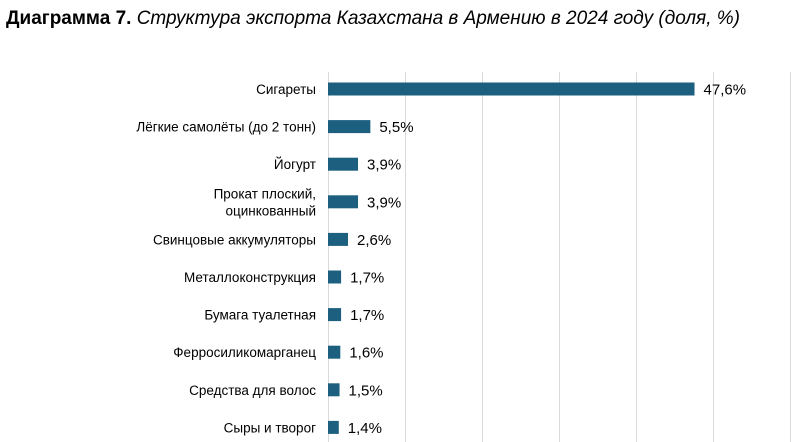  What do you see at coordinates (226, 127) in the screenshot?
I see `category-label: Лёгкие самолёты (до 2 тонн)` at bounding box center [226, 127].